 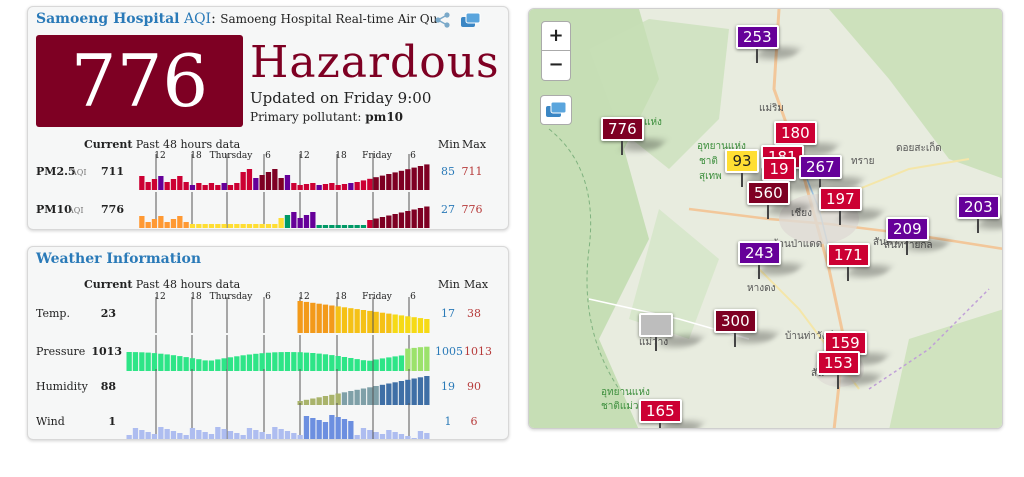 I want to click on zoom-out-button: −, so click(x=556, y=66).